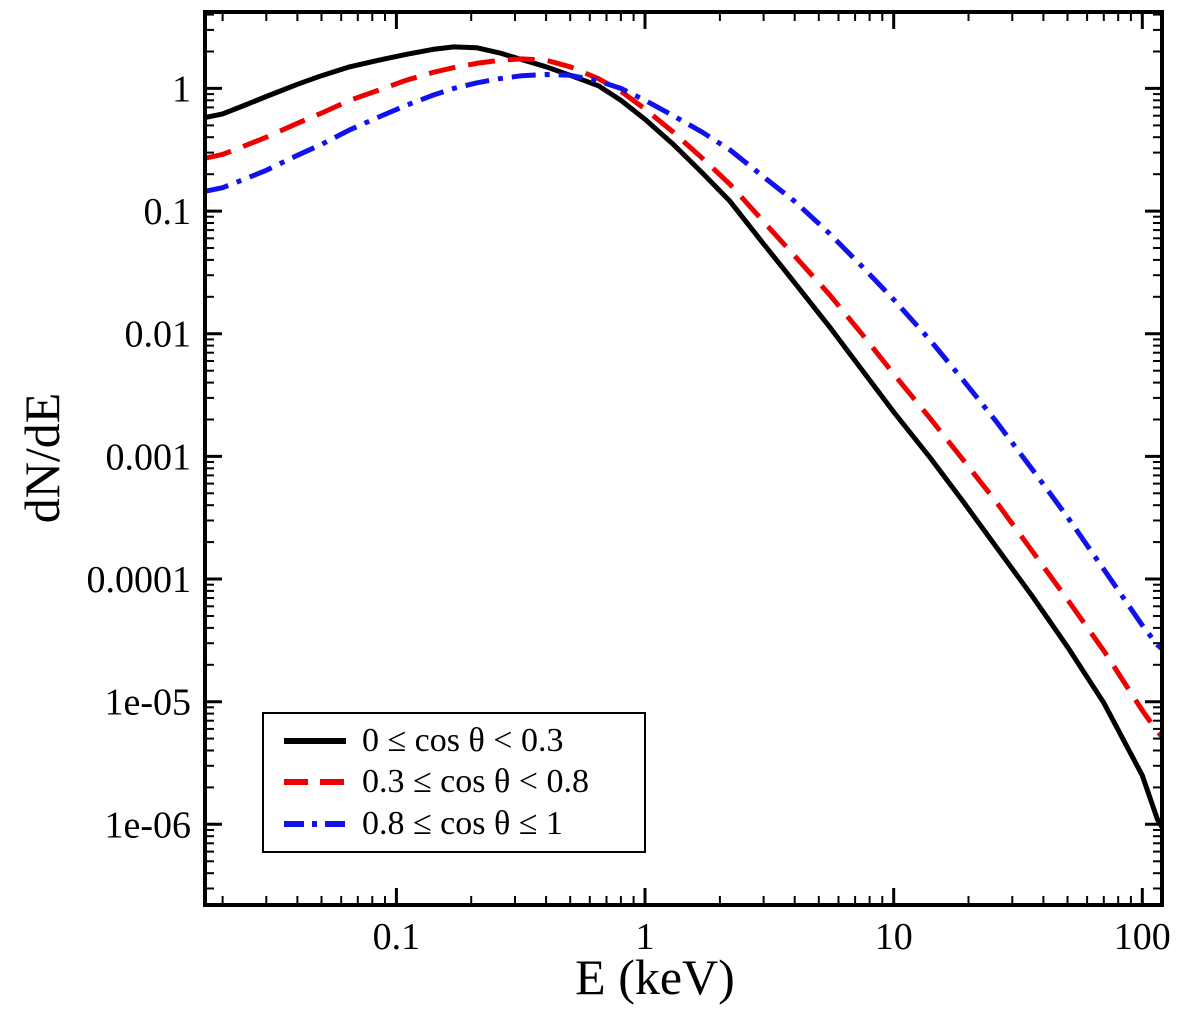  What do you see at coordinates (315, 824) in the screenshot?
I see `legend-line-dashdot-blue-icon` at bounding box center [315, 824].